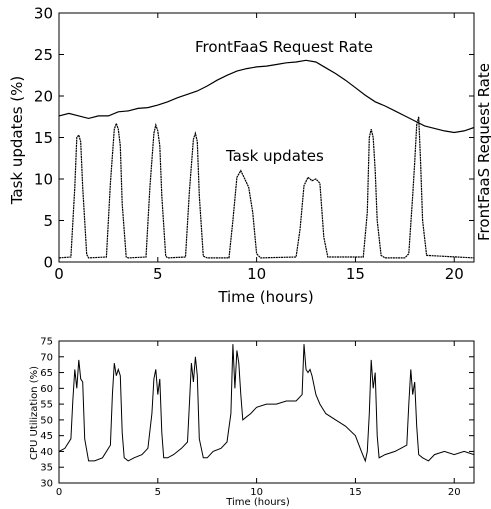  I want to click on top-x-tick-label: 5, so click(158, 274).